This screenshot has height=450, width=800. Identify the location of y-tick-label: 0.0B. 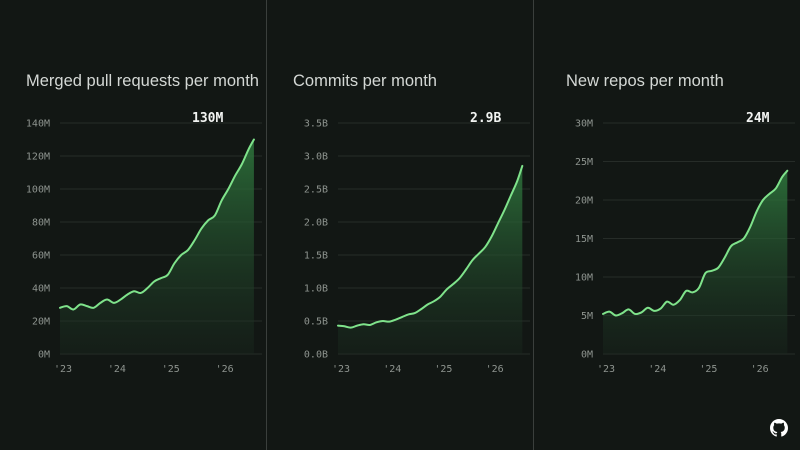
(316, 355).